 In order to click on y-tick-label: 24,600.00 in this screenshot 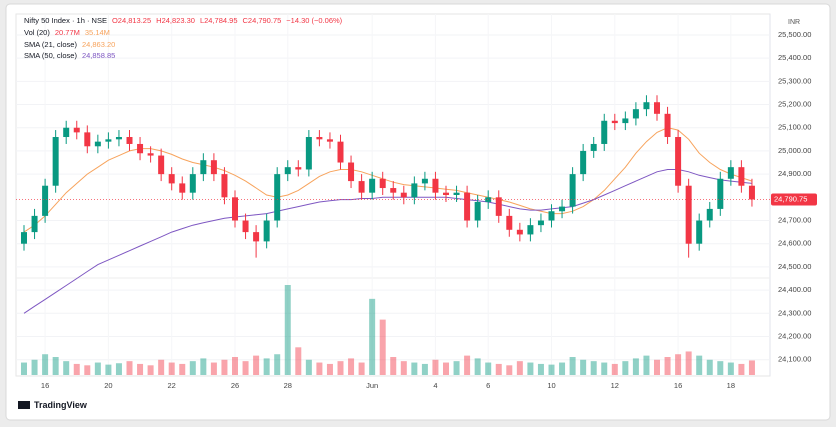, I will do `click(794, 243)`.